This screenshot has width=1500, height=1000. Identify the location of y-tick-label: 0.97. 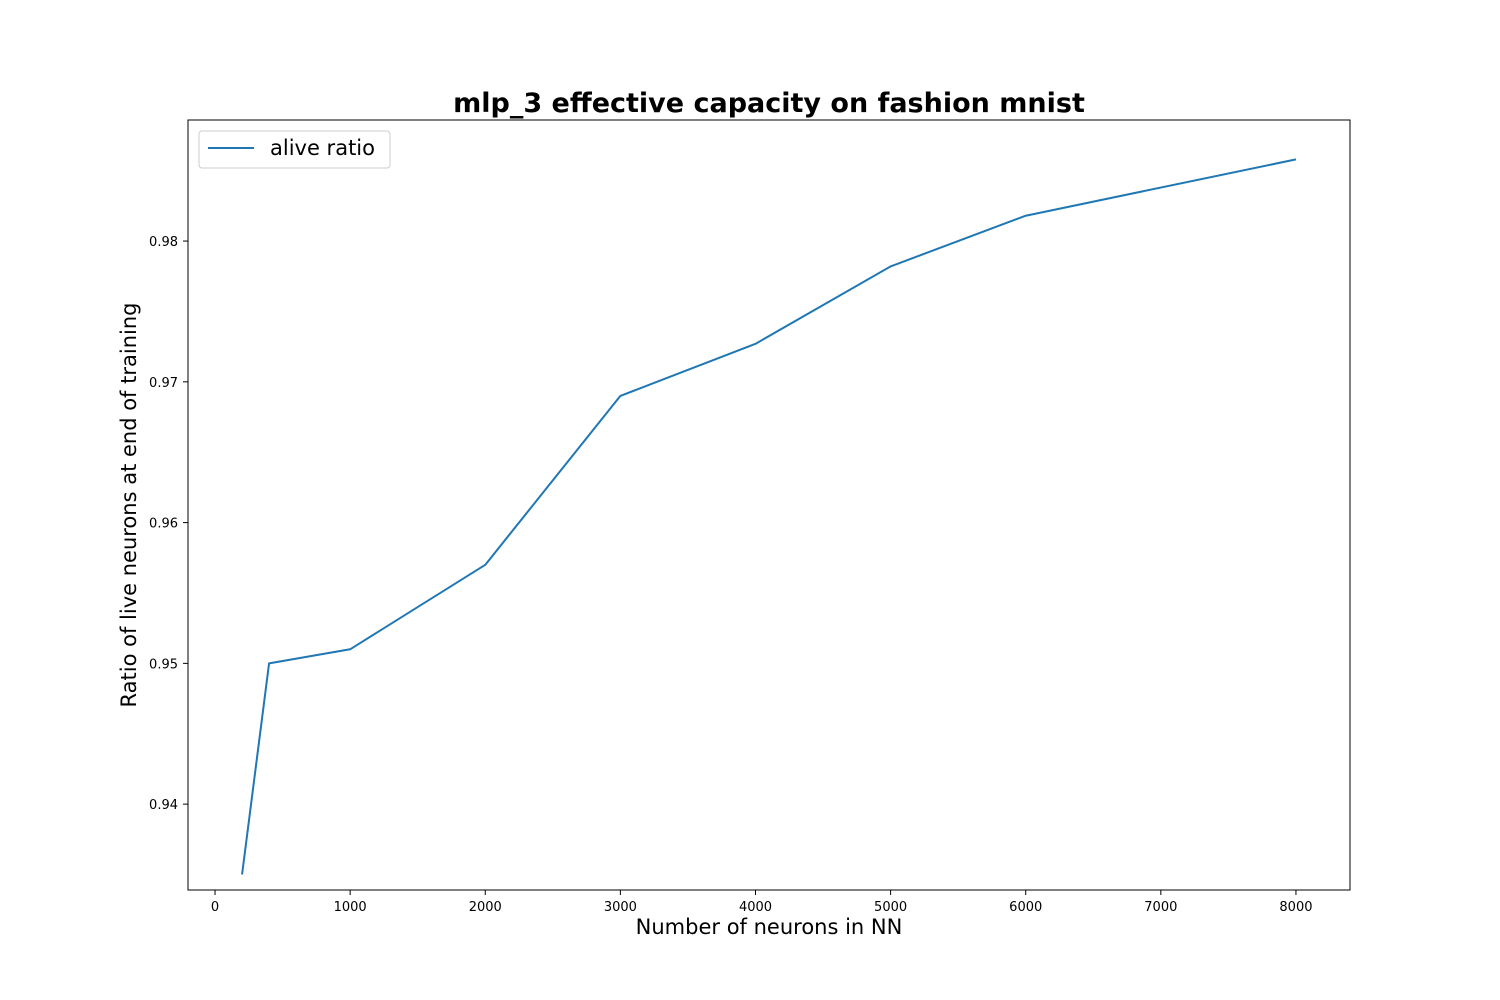
(163, 383).